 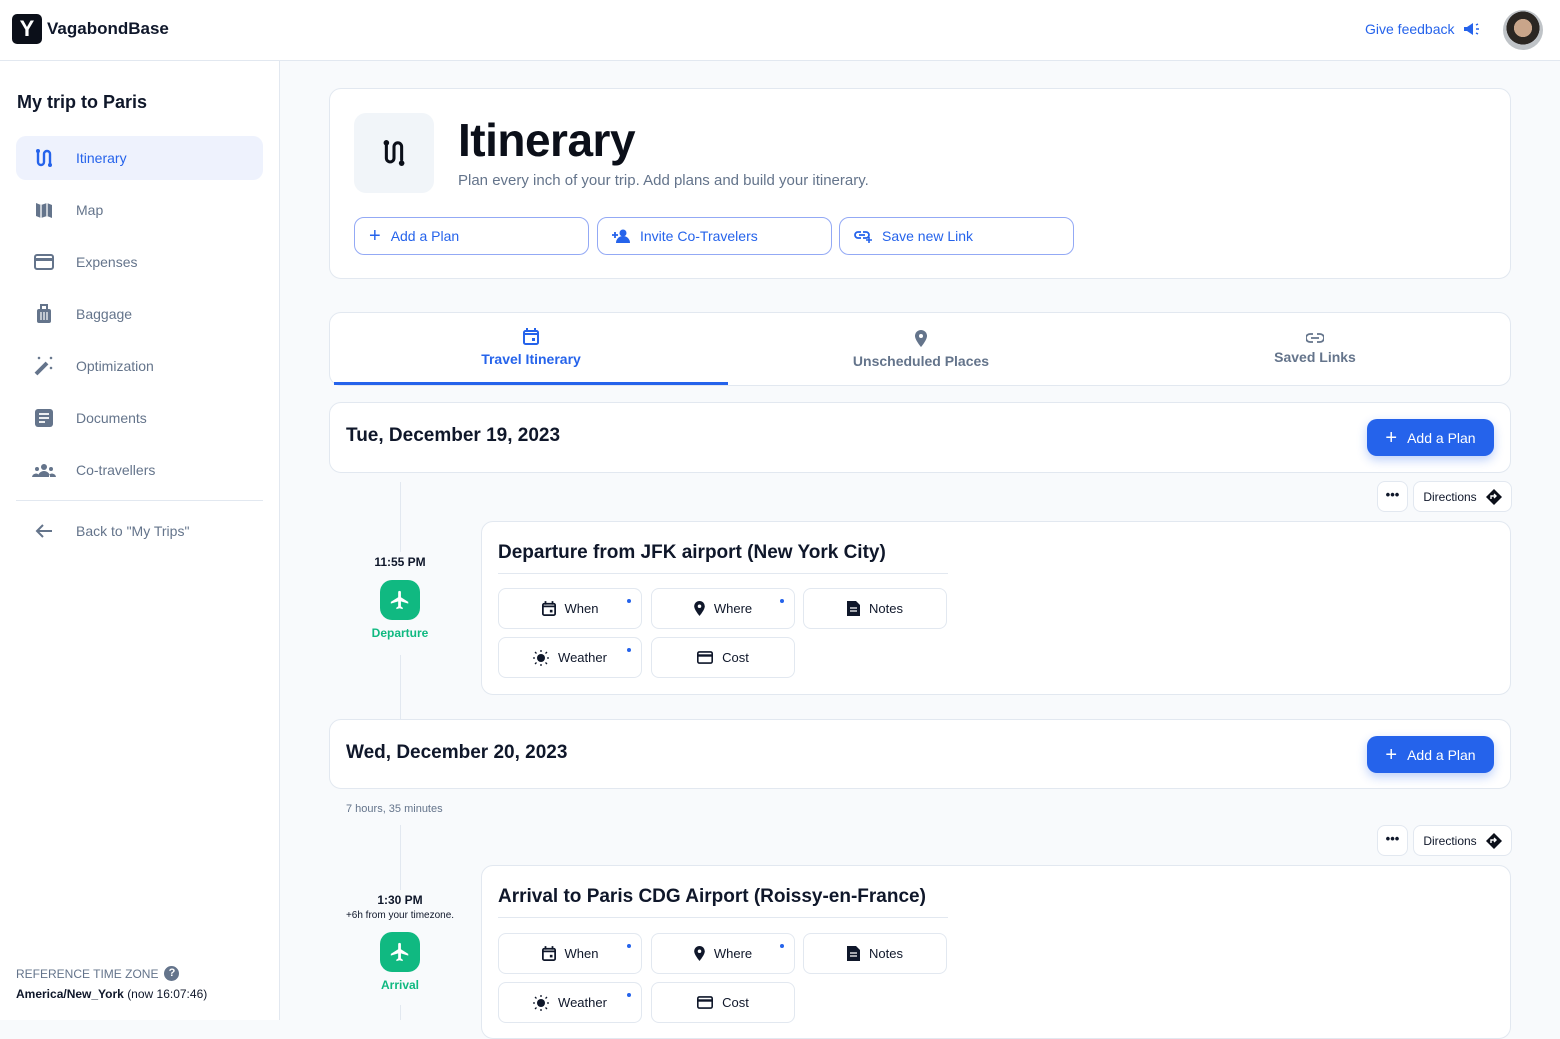 I want to click on page-title: Itinerary, so click(x=547, y=140).